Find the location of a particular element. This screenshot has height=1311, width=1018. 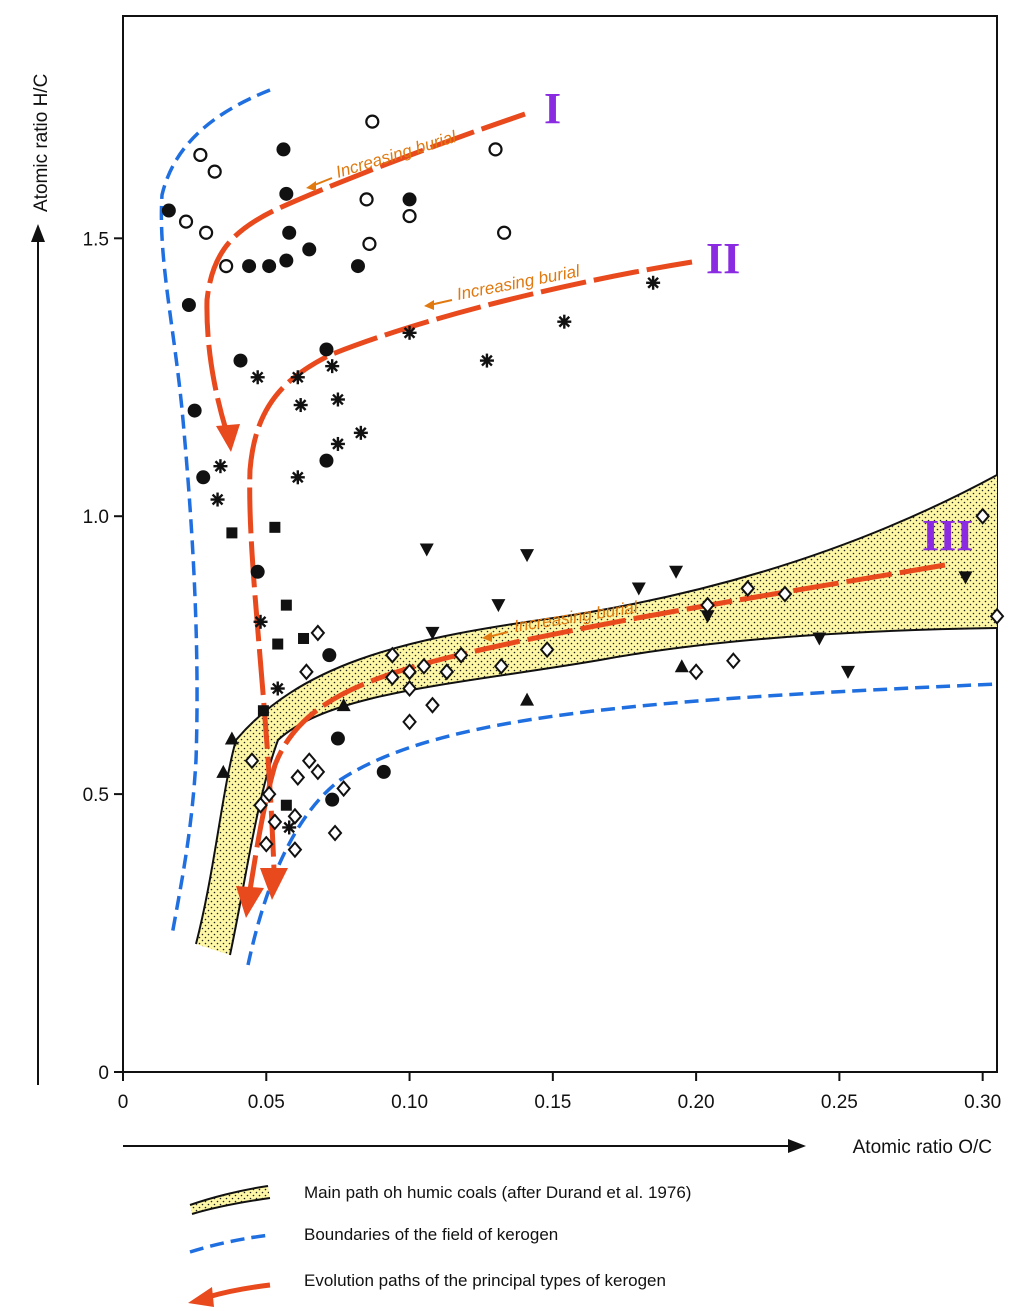

burial-arrowhead-I is located at coordinates (311, 186).